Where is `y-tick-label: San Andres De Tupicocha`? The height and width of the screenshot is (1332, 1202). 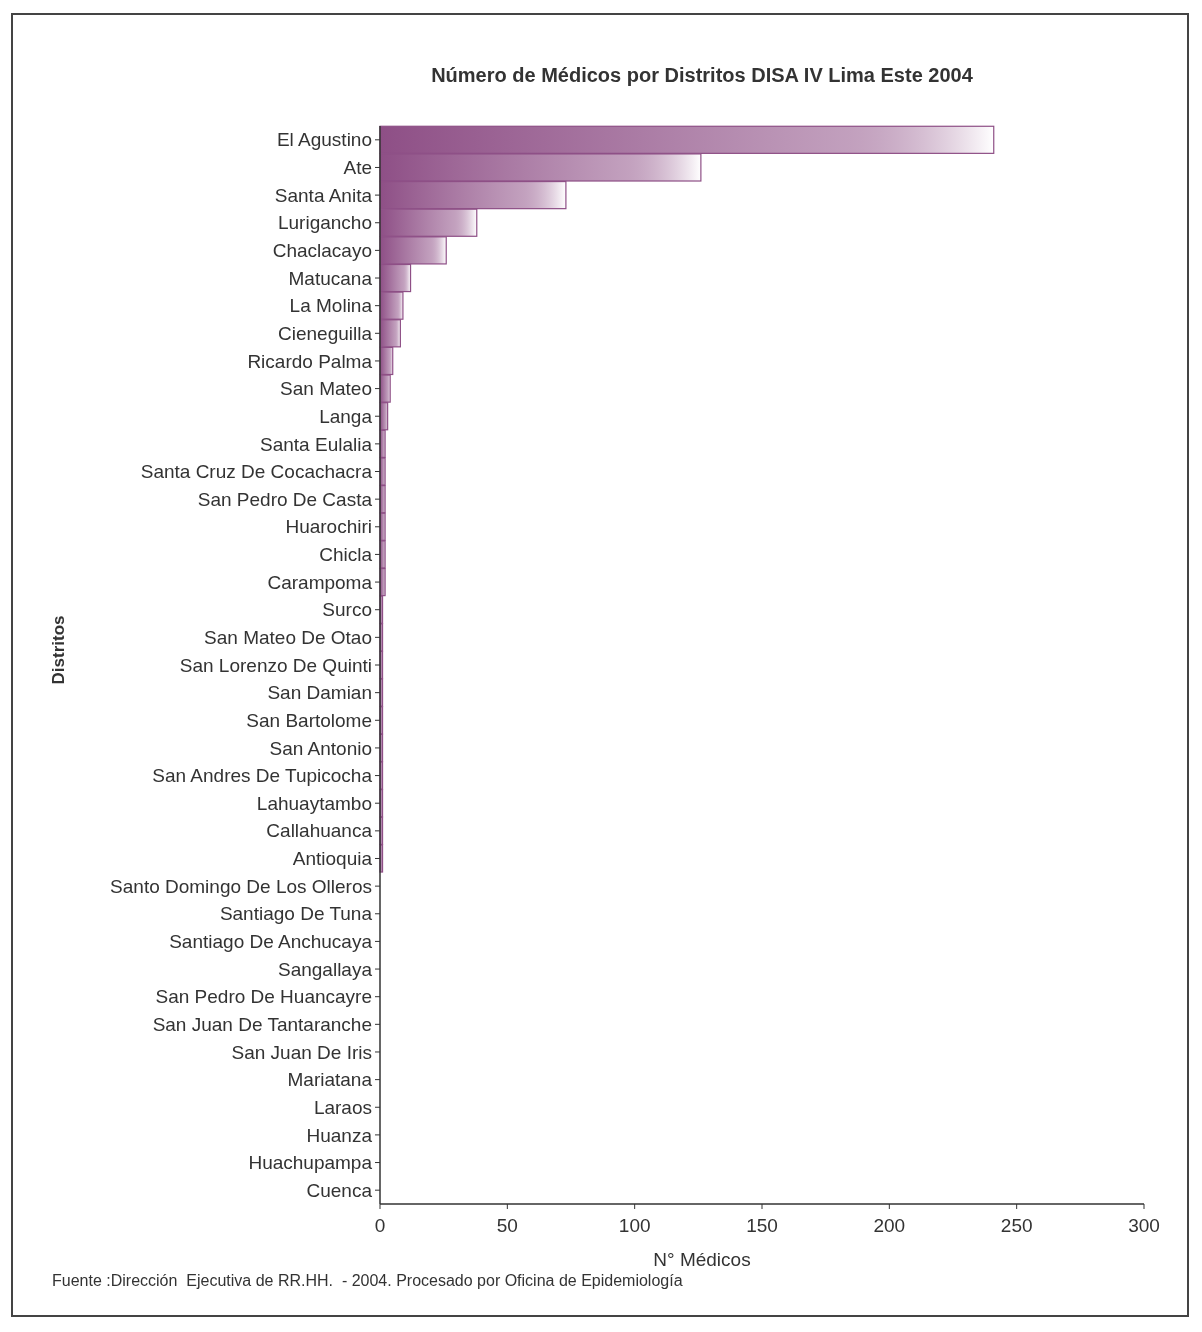 y-tick-label: San Andres De Tupicocha is located at coordinates (262, 776).